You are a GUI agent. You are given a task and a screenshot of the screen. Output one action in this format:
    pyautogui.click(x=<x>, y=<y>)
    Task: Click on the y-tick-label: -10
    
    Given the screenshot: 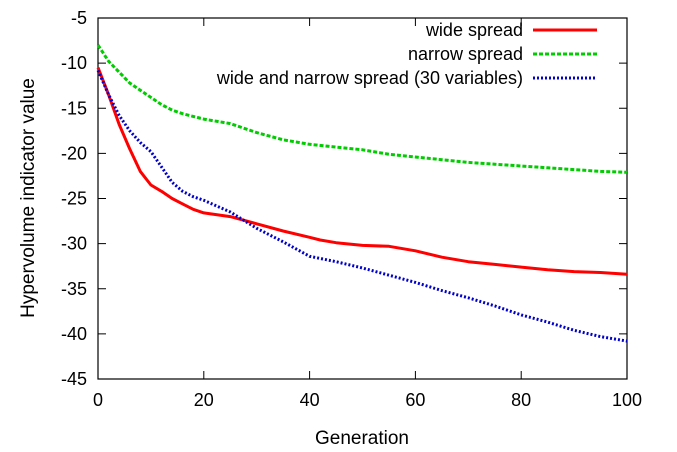 What is the action you would take?
    pyautogui.click(x=74, y=63)
    